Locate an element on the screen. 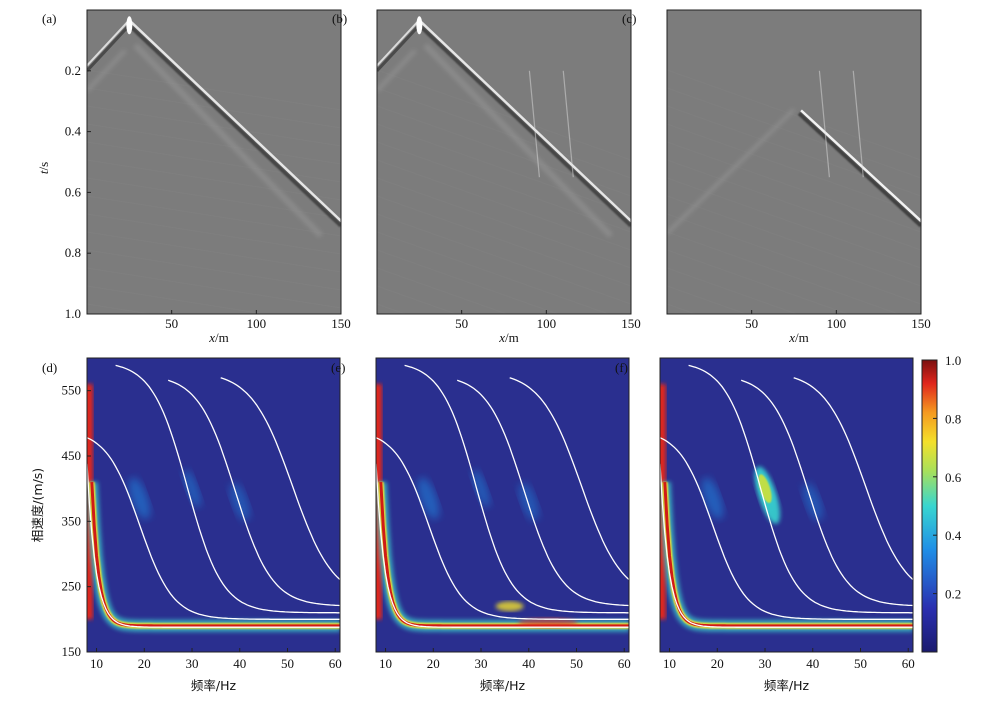 The height and width of the screenshot is (705, 1000). y-tick-label: 0.8 is located at coordinates (73, 252).